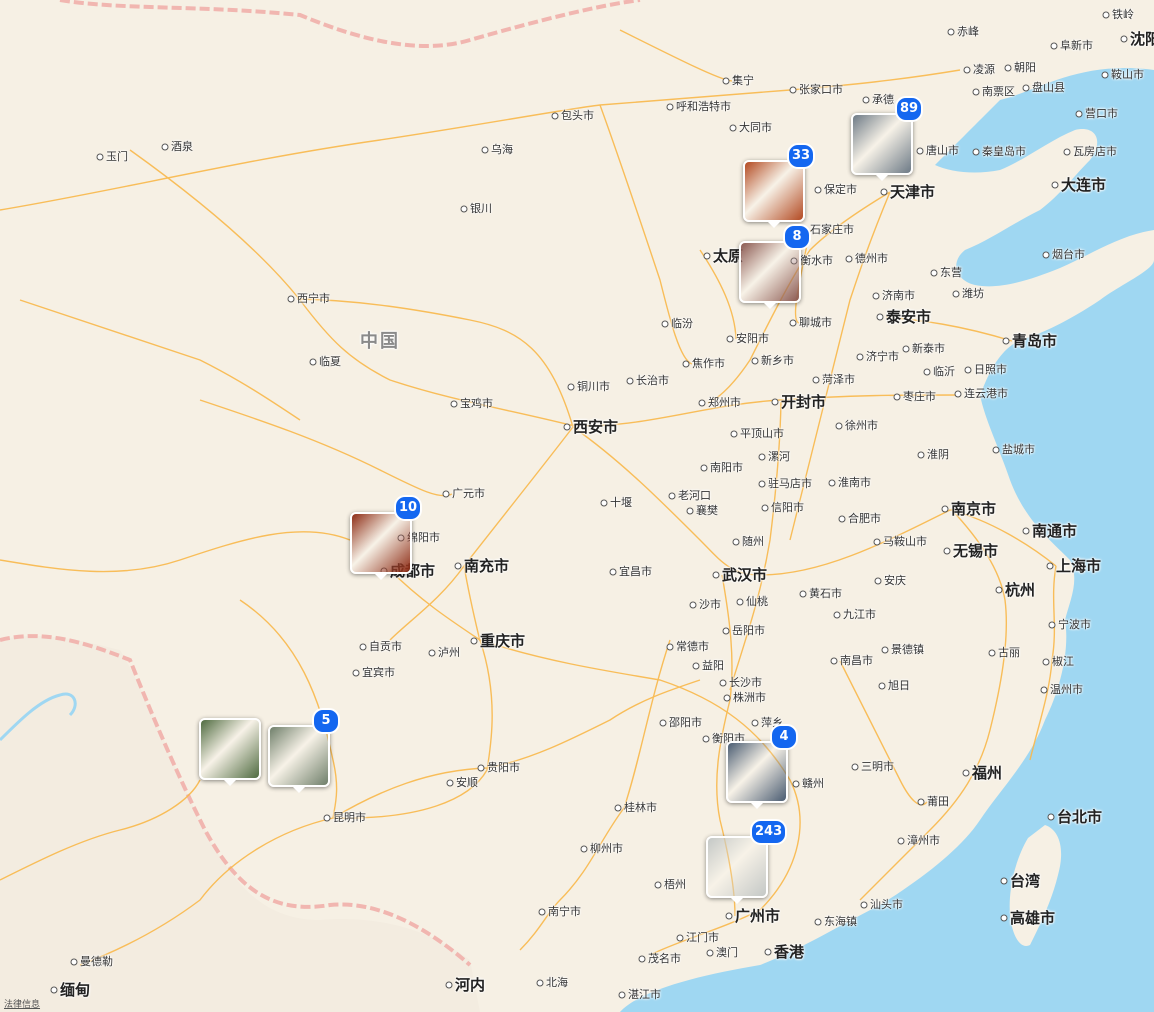 The image size is (1154, 1012). Describe the element at coordinates (1068, 254) in the screenshot. I see `city-label: 烟台市` at that location.